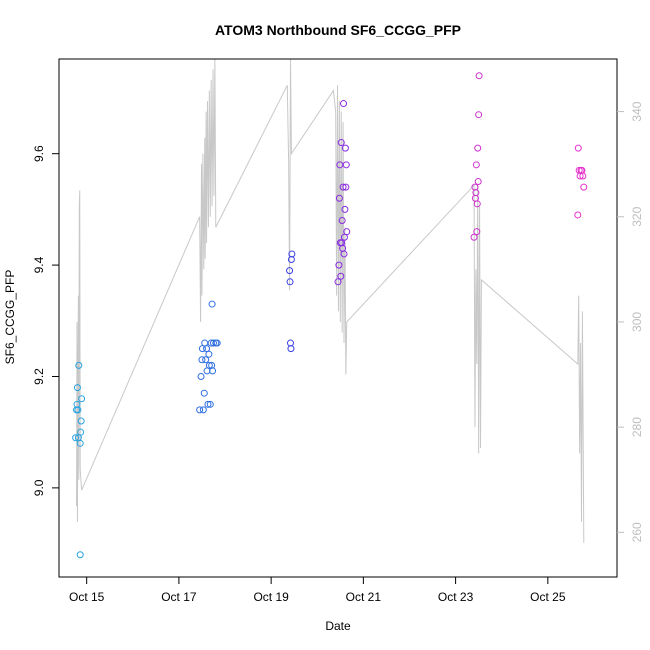  What do you see at coordinates (364, 597) in the screenshot?
I see `x-tick-label: Oct 21` at bounding box center [364, 597].